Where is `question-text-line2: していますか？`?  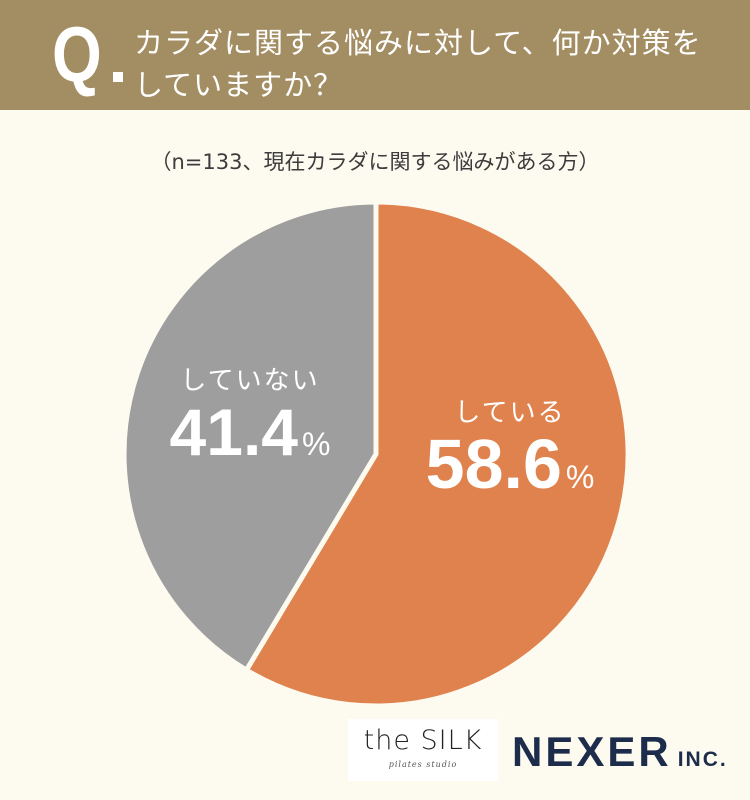
question-text-line2: していますか？ is located at coordinates (239, 85).